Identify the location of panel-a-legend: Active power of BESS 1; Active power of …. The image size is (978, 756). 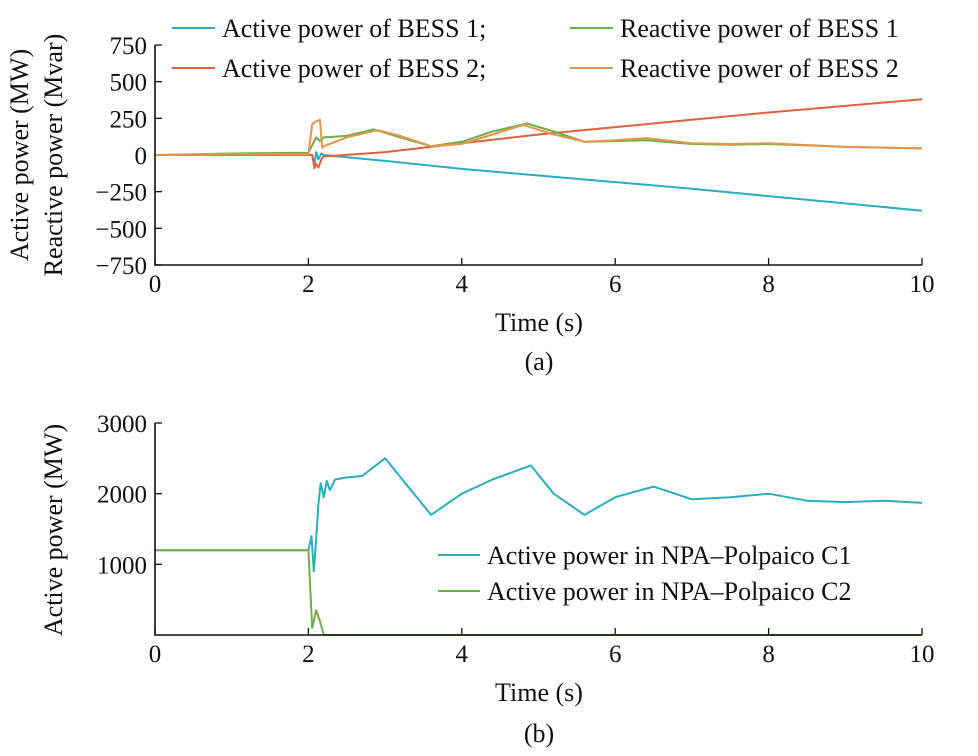
(535, 48).